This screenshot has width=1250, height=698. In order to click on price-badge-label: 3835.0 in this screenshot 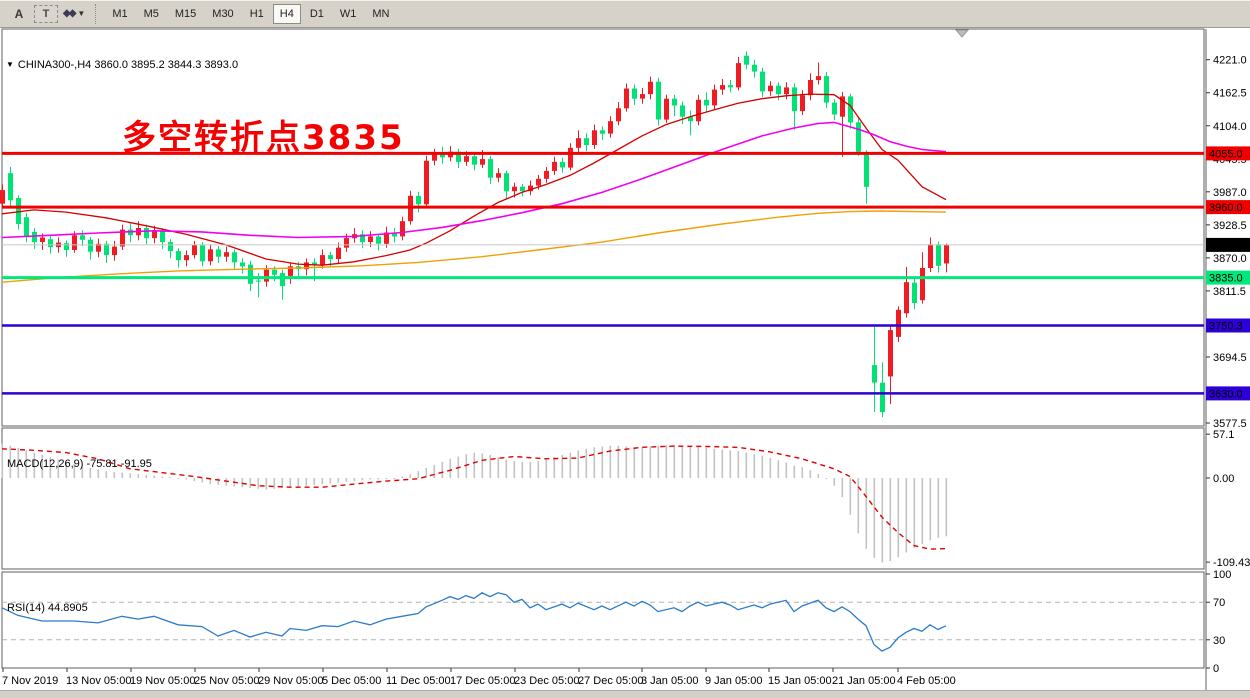, I will do `click(1226, 279)`.